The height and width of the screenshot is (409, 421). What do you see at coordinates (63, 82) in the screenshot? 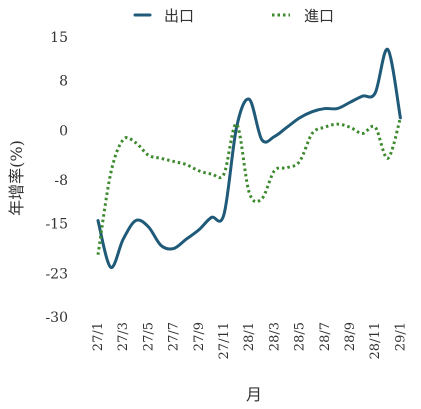
I see `y-tick-label: 8` at bounding box center [63, 82].